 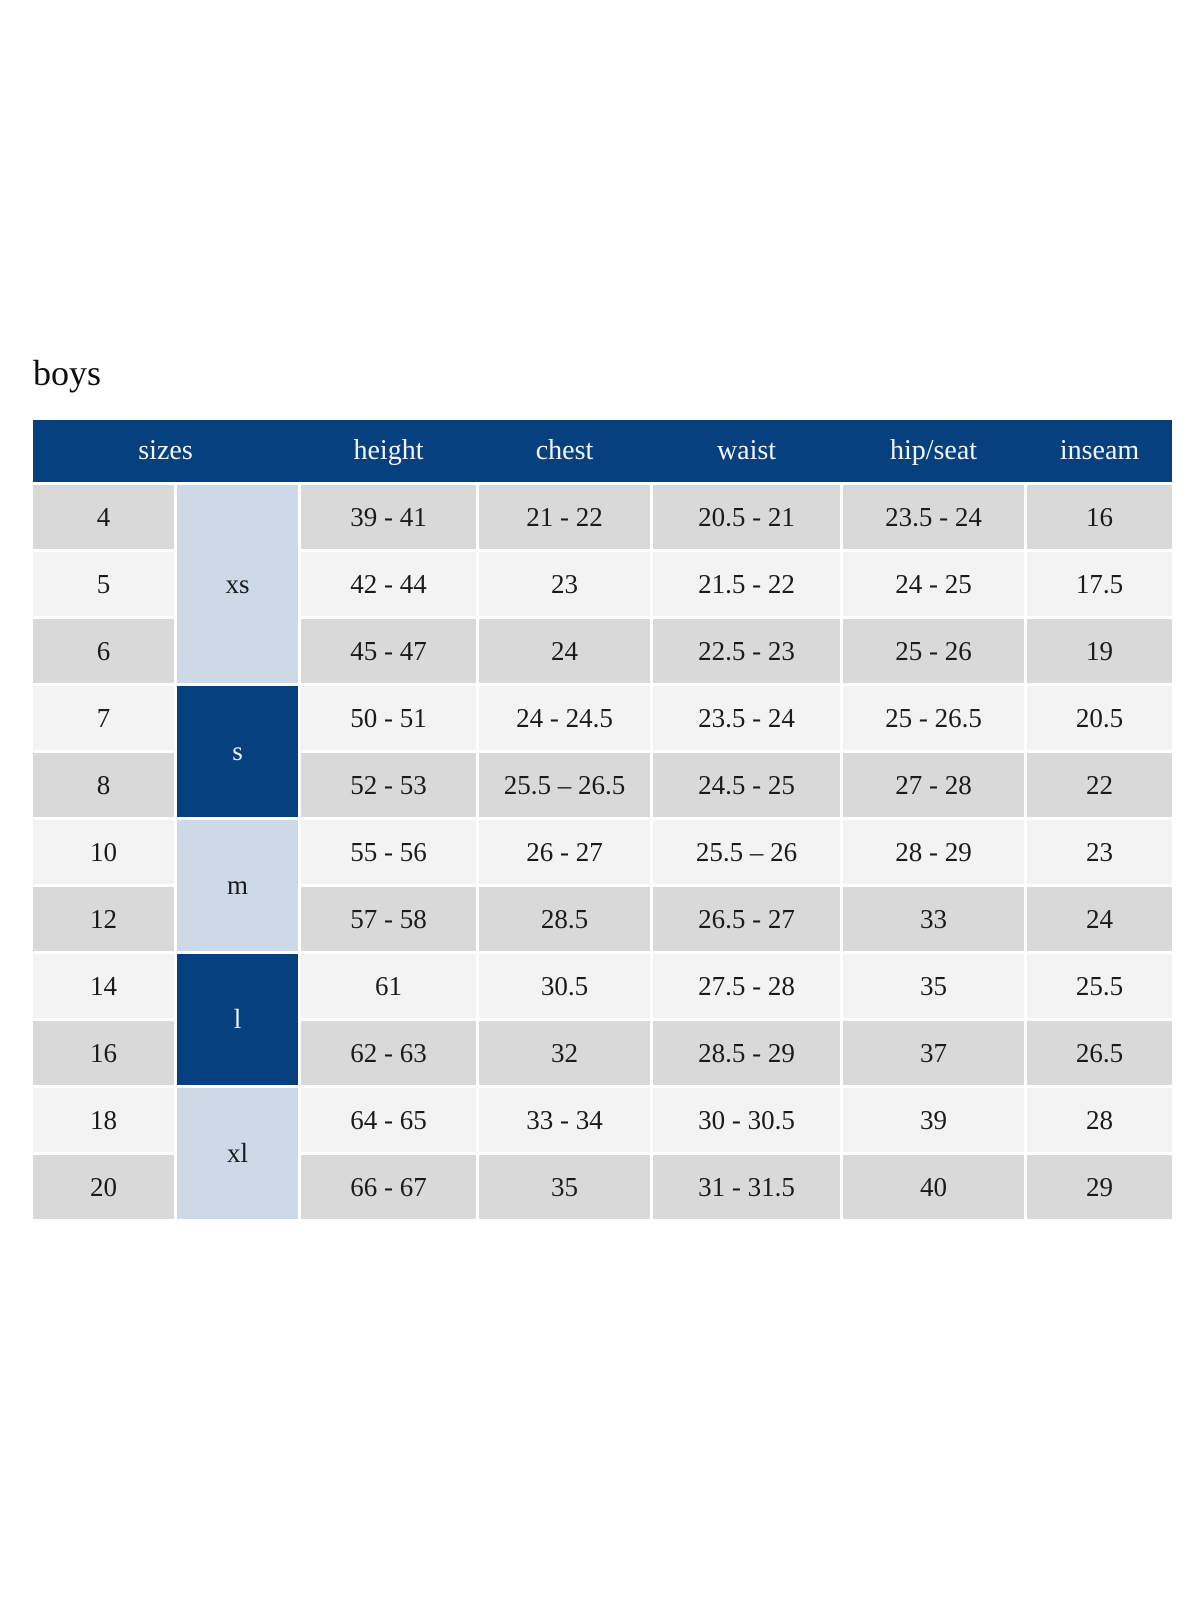 What do you see at coordinates (602, 451) in the screenshot?
I see `table-header-row: sizes height chest waist hip/seat inseam` at bounding box center [602, 451].